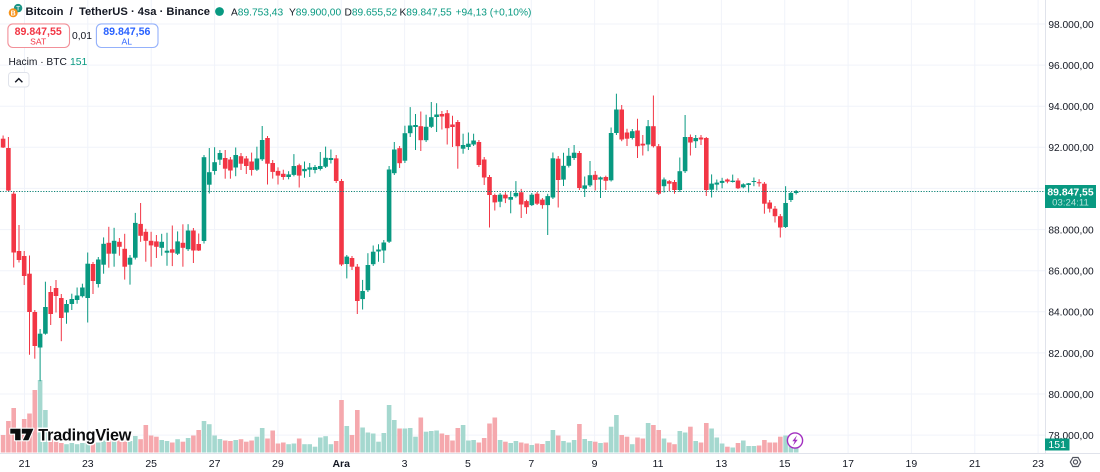 This screenshot has width=1100, height=472. I want to click on svg-text: 80.000,00, so click(1071, 395).